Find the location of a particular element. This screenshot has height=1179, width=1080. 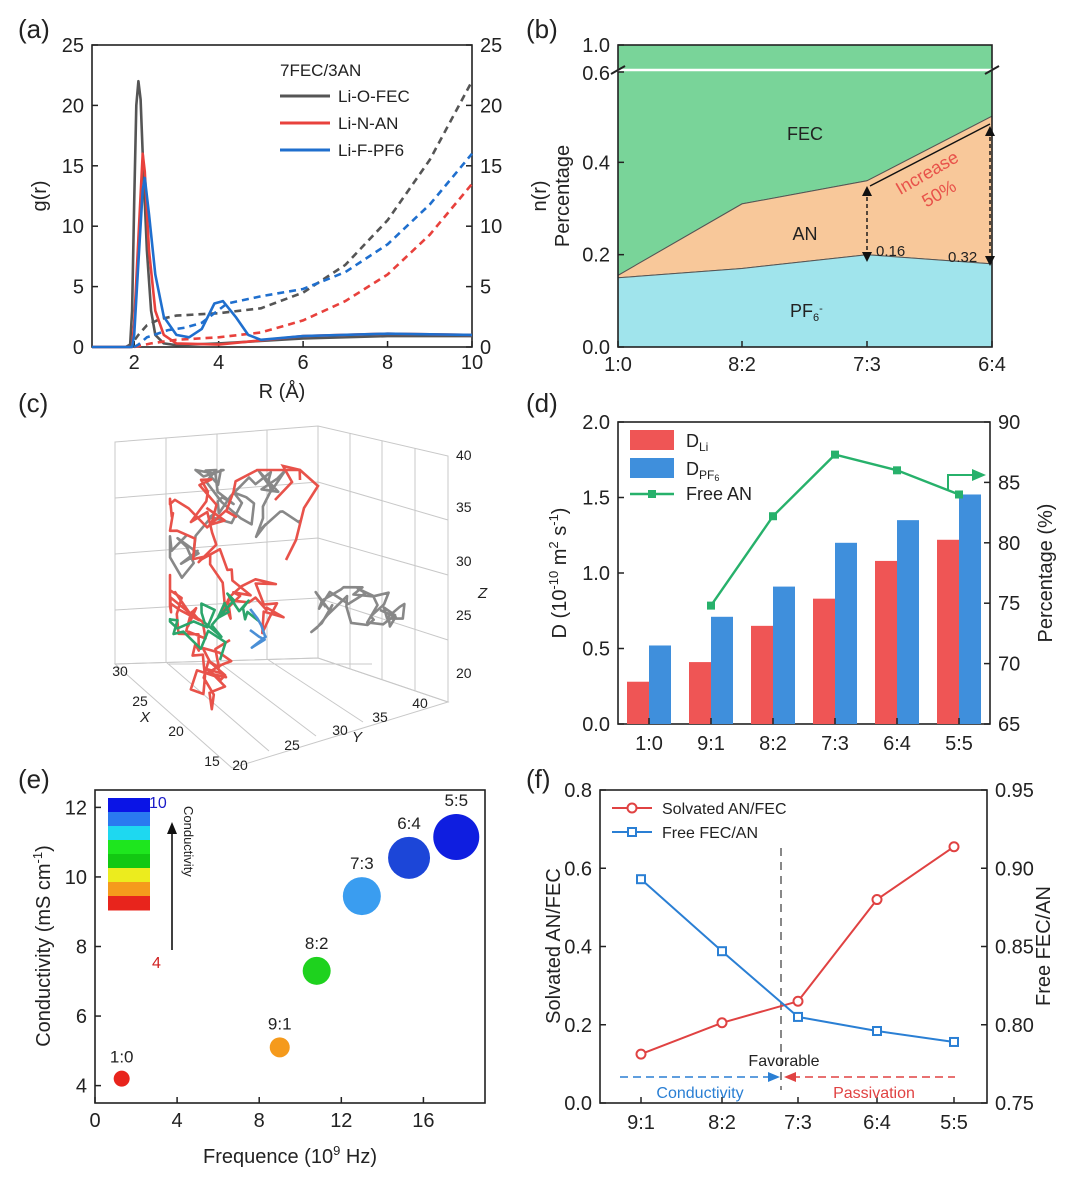

area-label-pf6: PF6- is located at coordinates (806, 312).